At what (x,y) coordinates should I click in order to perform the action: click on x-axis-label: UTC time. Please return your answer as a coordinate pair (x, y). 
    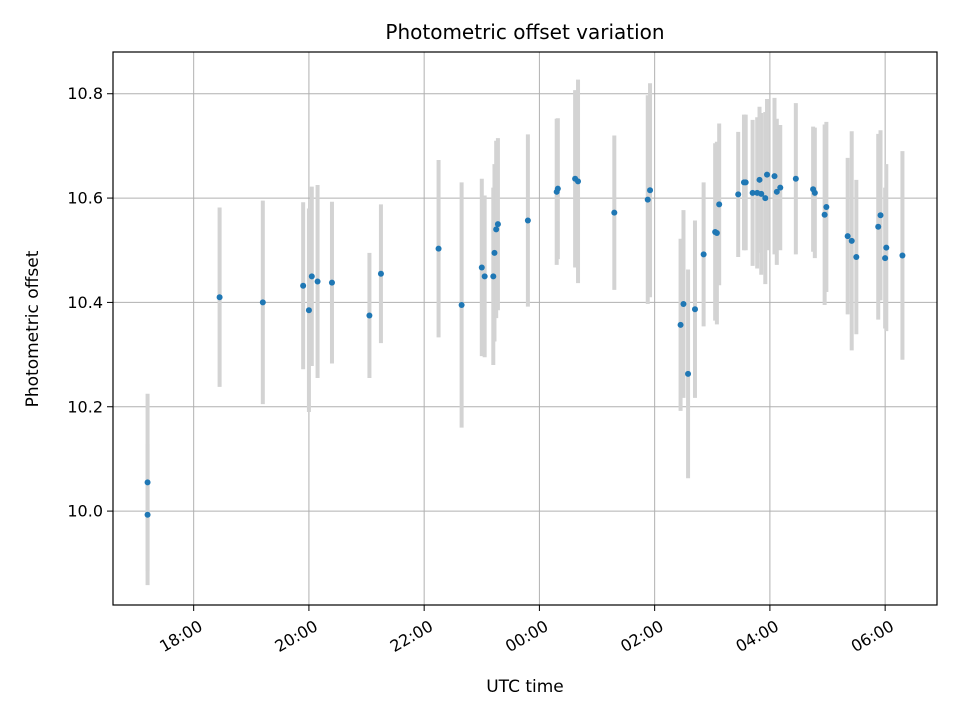
    Looking at the image, I should click on (525, 687).